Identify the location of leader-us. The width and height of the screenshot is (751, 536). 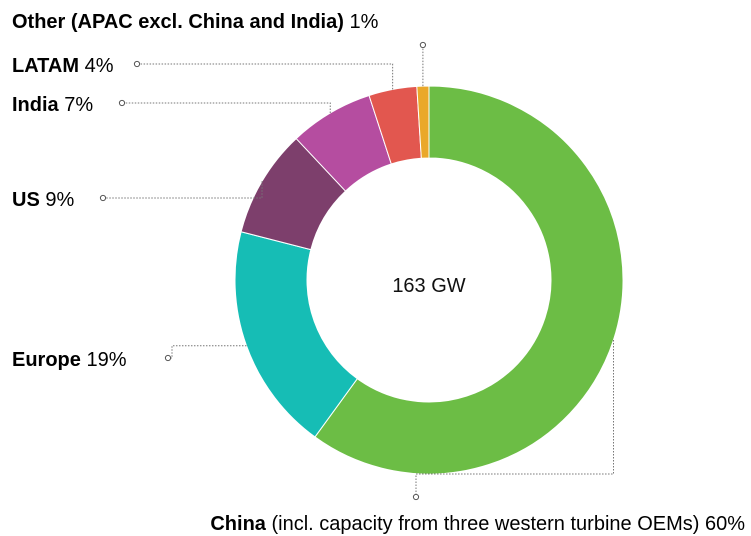
(184, 190).